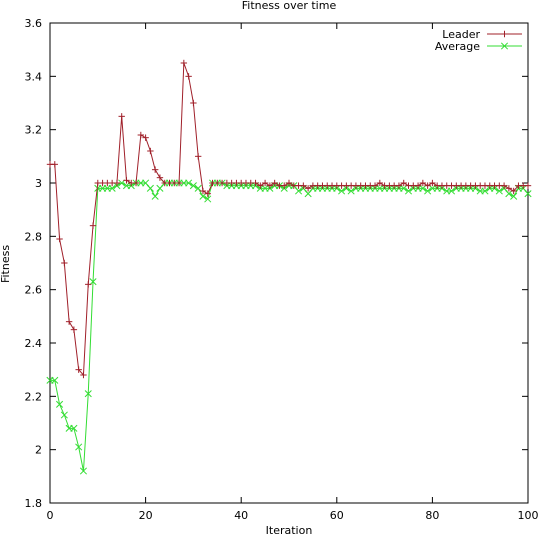 The height and width of the screenshot is (538, 540). I want to click on y-tick-label: 2.6, so click(34, 290).